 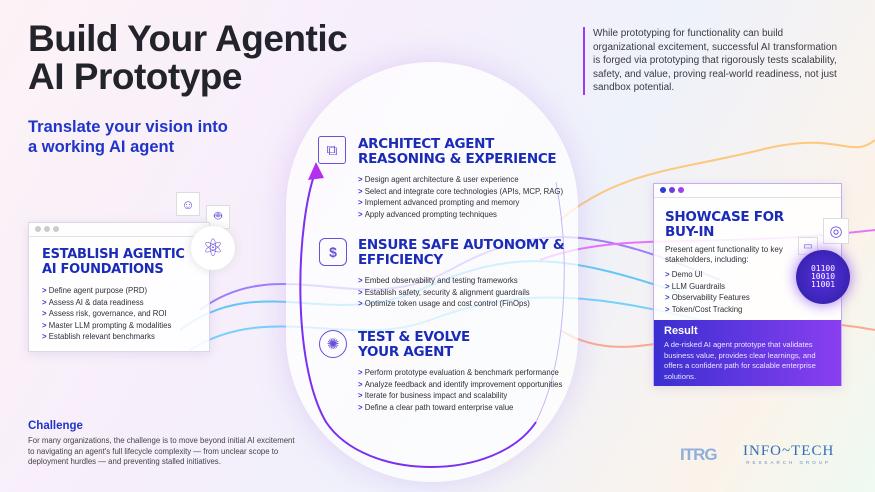 What do you see at coordinates (213, 248) in the screenshot?
I see `atom-icon: ⚛` at bounding box center [213, 248].